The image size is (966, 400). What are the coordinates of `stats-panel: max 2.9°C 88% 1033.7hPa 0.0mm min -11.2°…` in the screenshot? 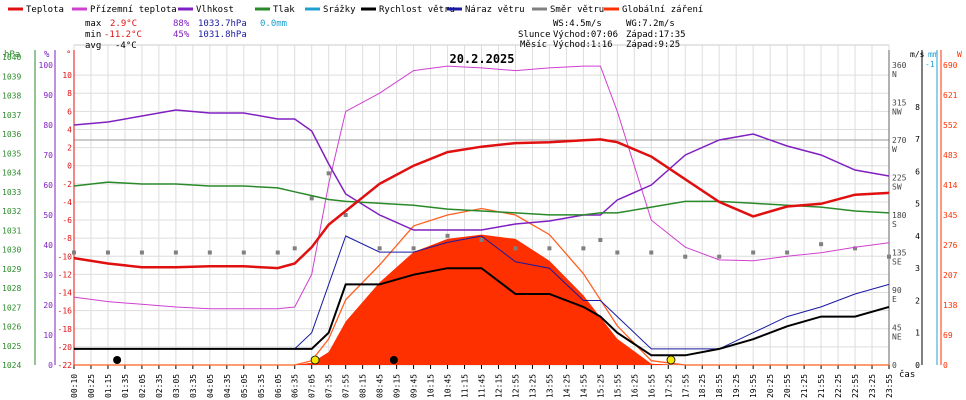 It's located at (385, 35).